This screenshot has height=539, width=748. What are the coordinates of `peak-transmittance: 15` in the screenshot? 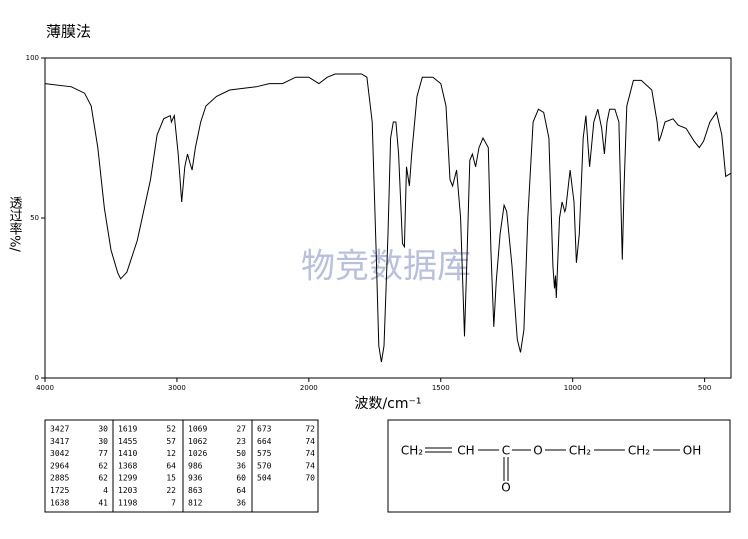 It's located at (171, 478).